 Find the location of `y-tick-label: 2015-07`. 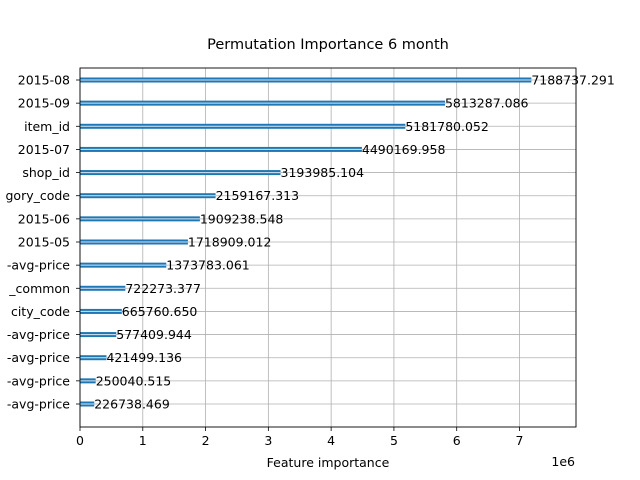

y-tick-label: 2015-07 is located at coordinates (44, 149).